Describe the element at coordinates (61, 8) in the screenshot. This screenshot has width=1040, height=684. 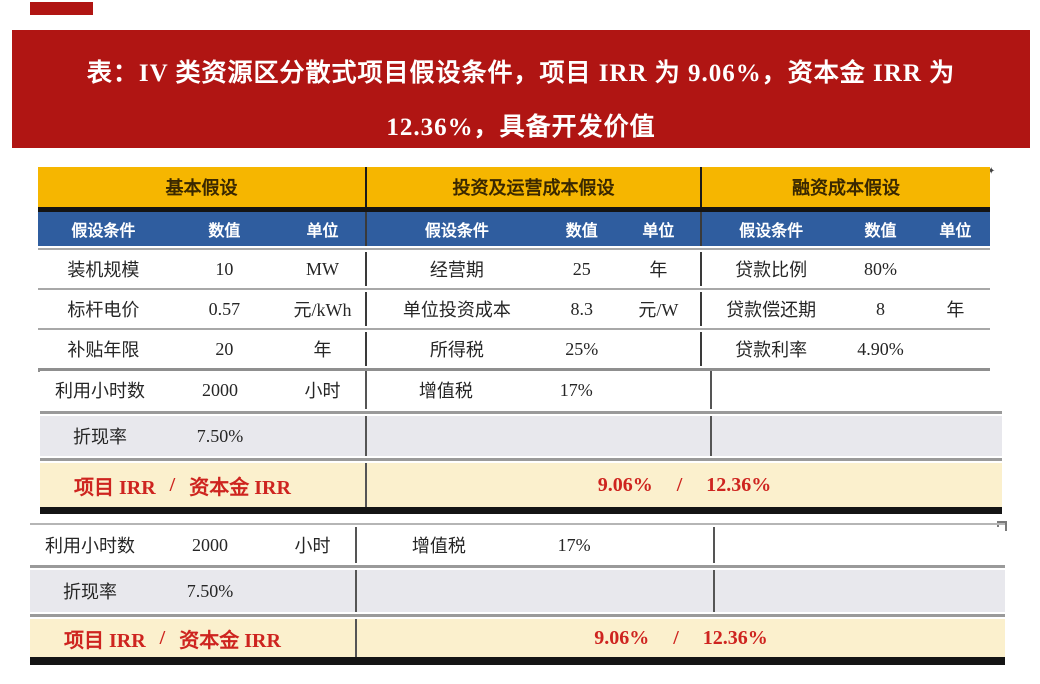
I see `red-tab` at that location.